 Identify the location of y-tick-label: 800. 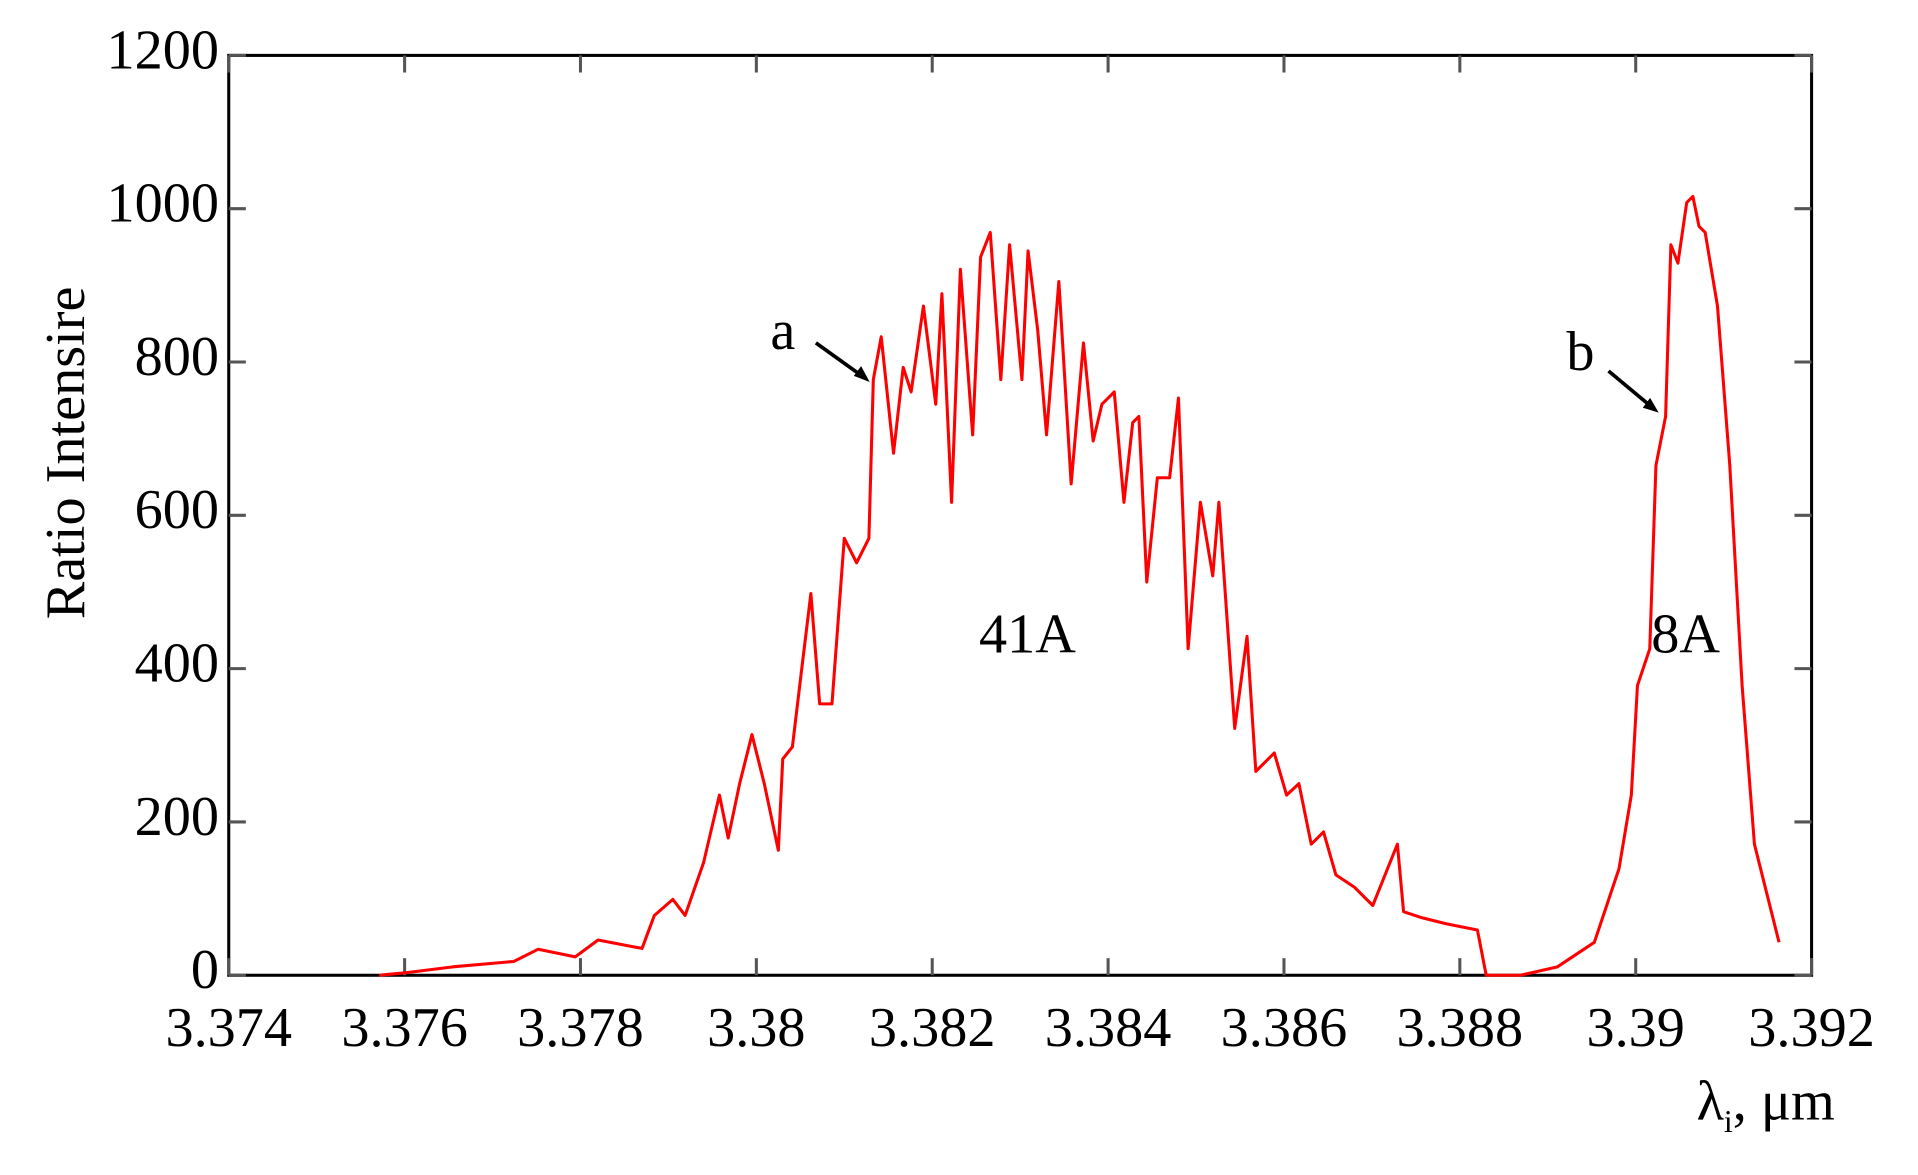
(177, 357).